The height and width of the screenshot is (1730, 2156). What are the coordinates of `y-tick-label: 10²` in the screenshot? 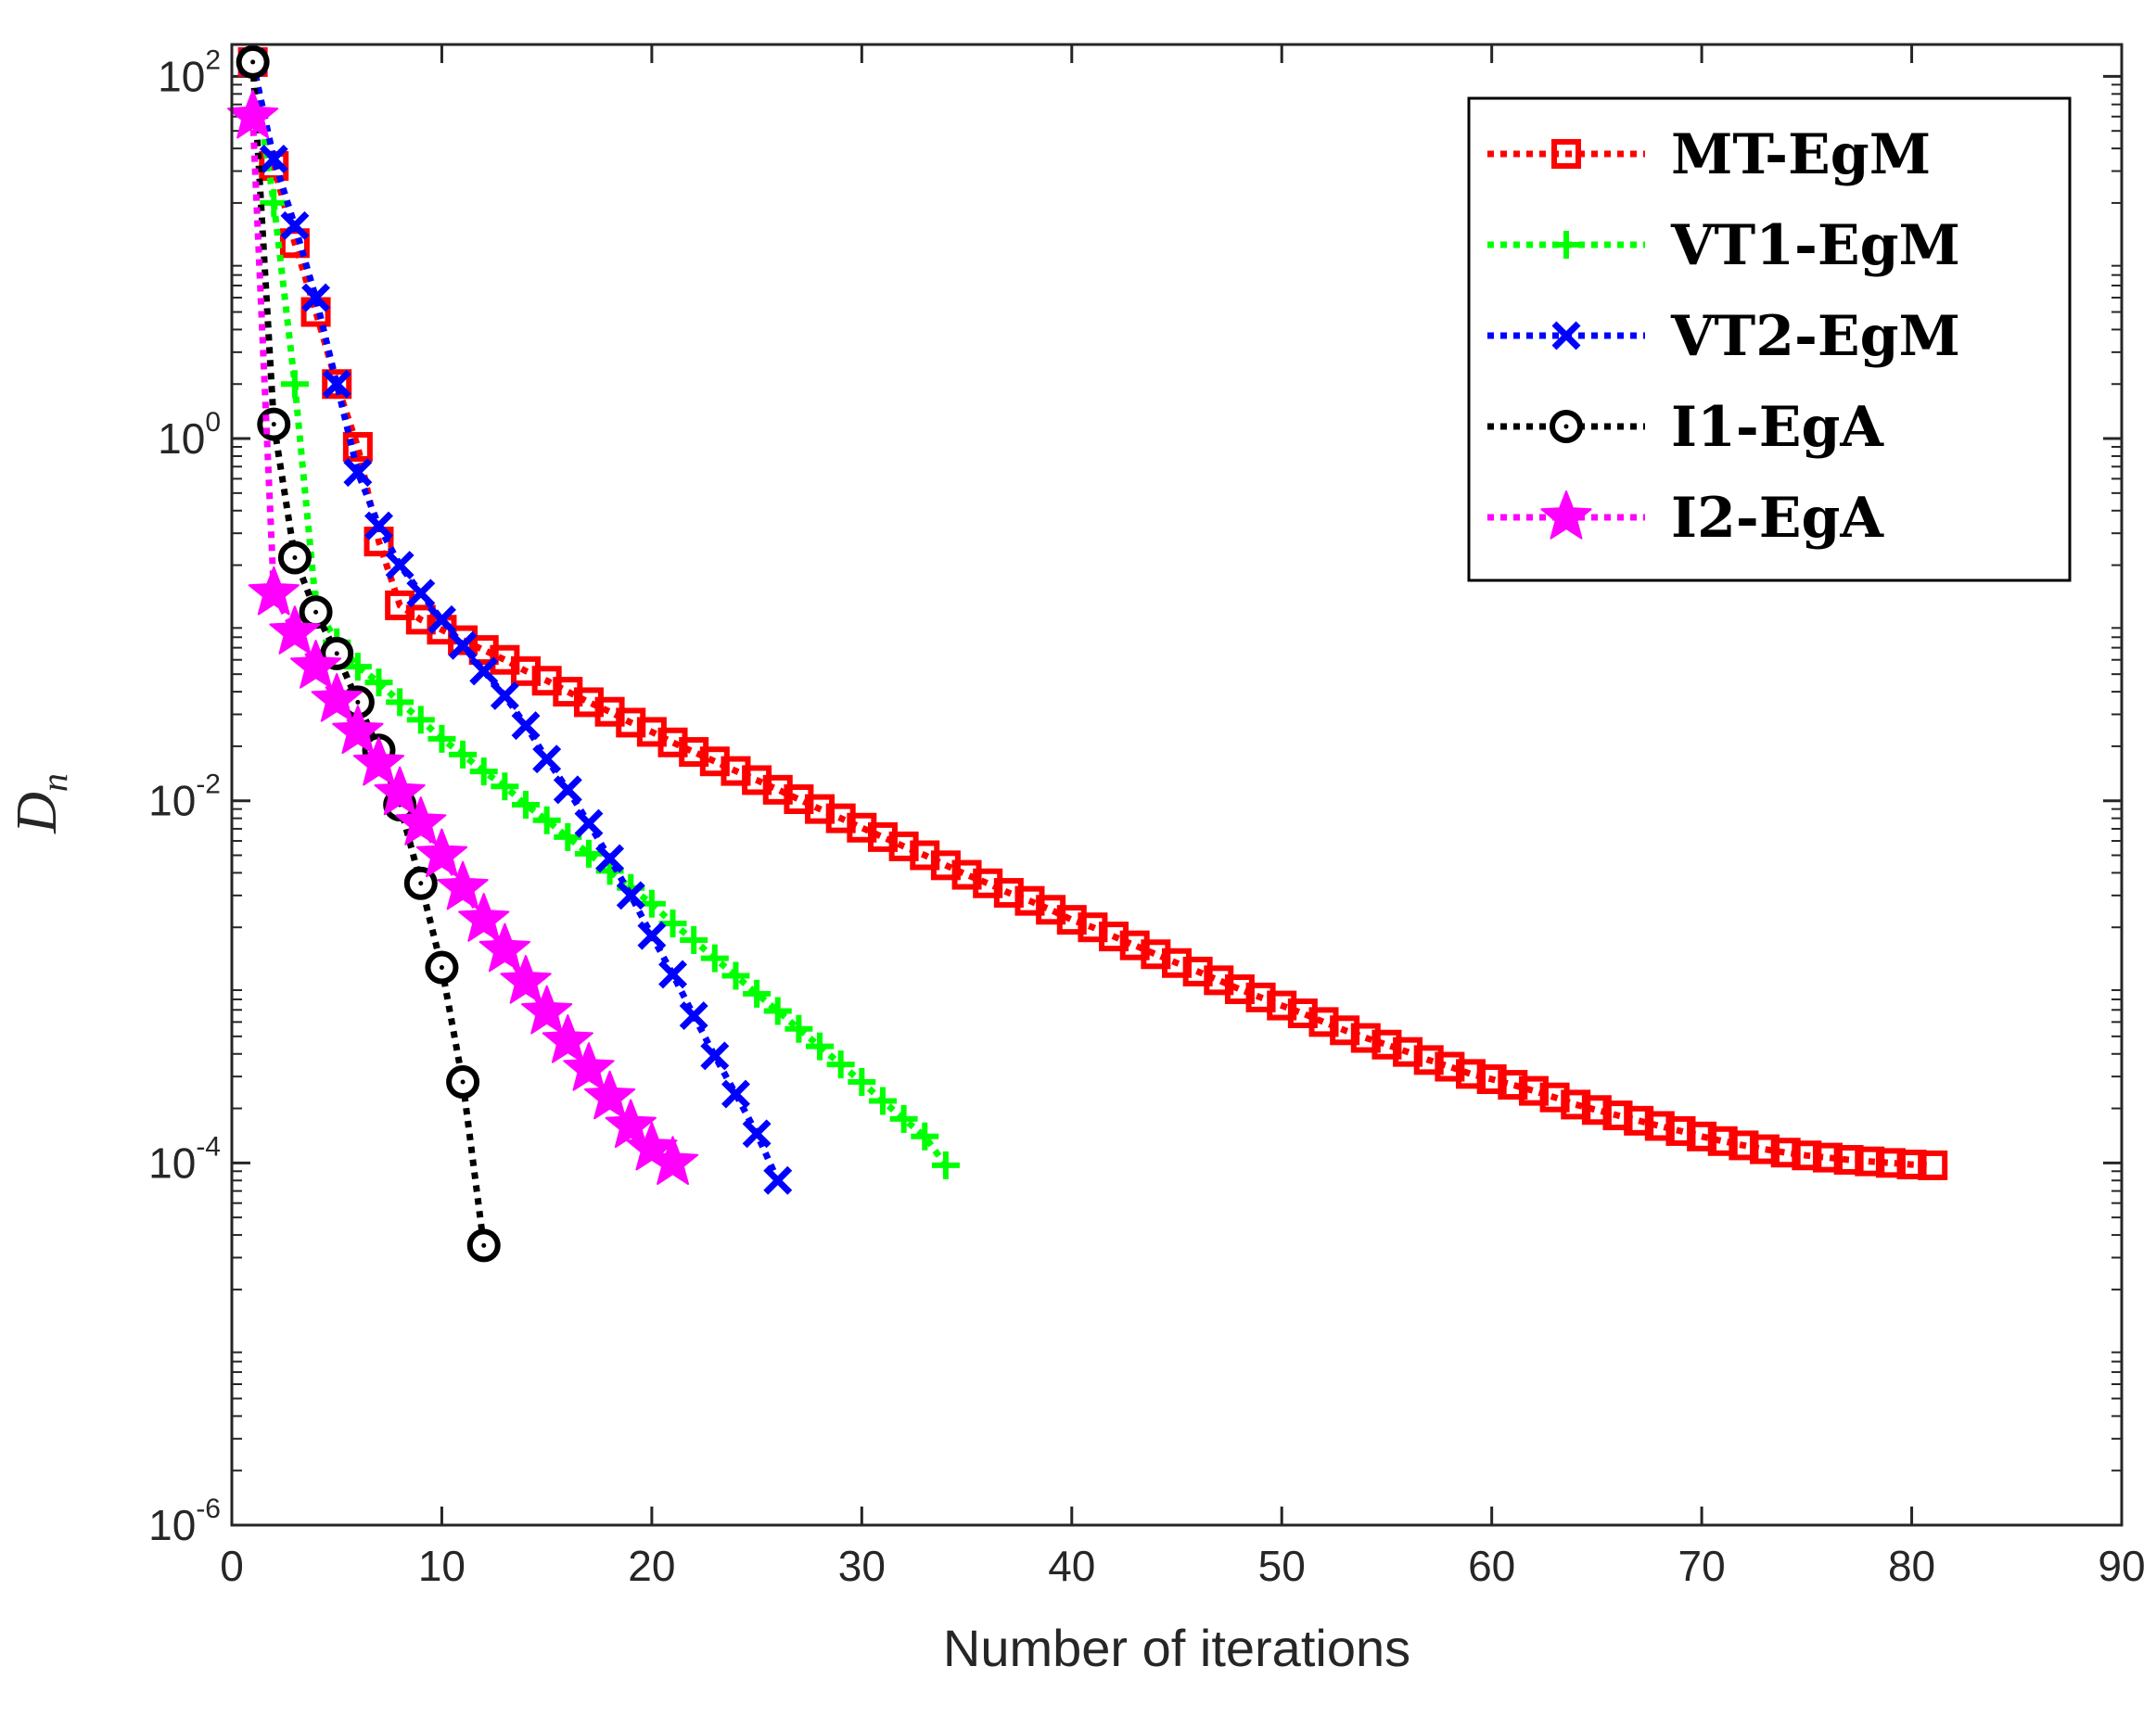 It's located at (189, 72).